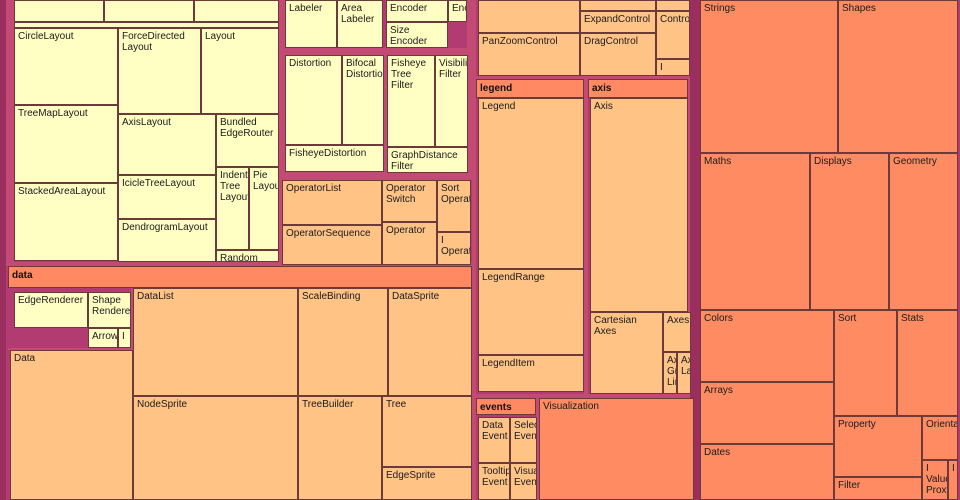 Image resolution: width=960 pixels, height=500 pixels. What do you see at coordinates (215, 448) in the screenshot?
I see `treemap-node: NodeSprite` at bounding box center [215, 448].